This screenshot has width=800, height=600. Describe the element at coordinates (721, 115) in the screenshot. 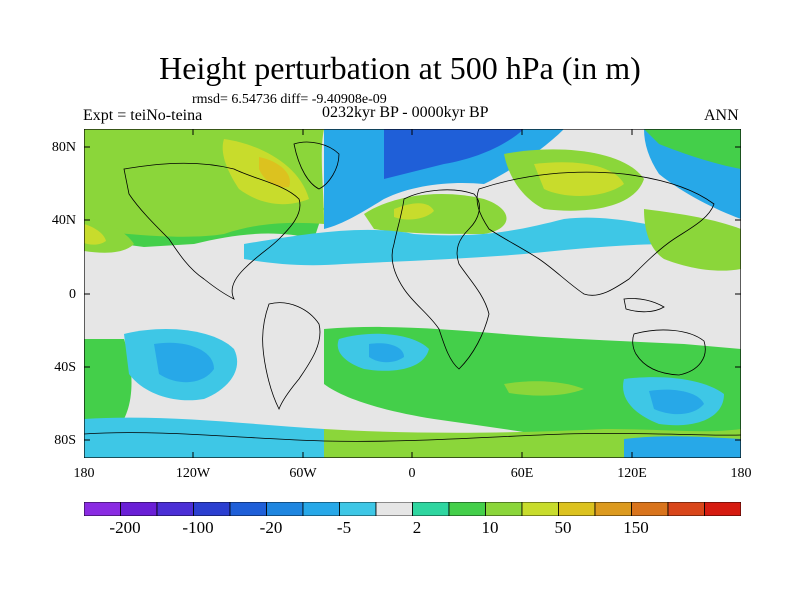

I see `season-label: ANN` at that location.